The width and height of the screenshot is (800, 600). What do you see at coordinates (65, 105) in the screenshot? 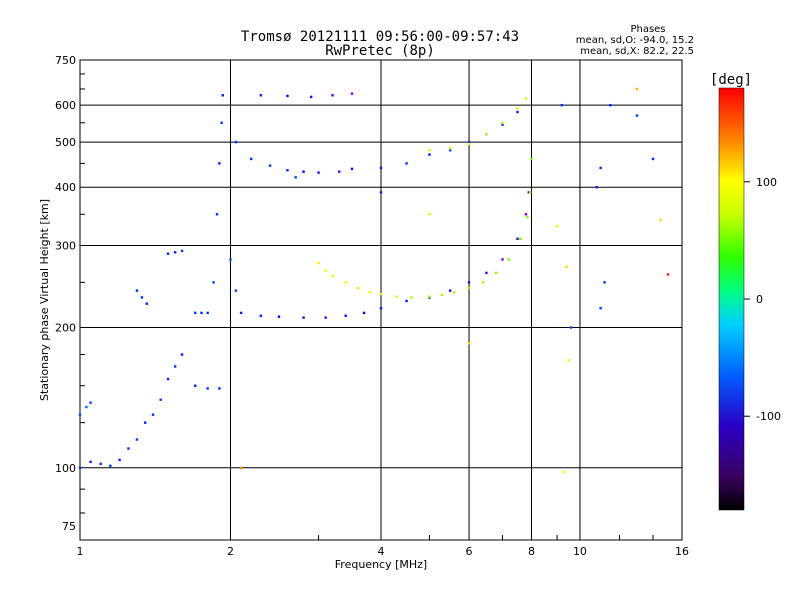
I see `y-tick-label: 600` at bounding box center [65, 105].